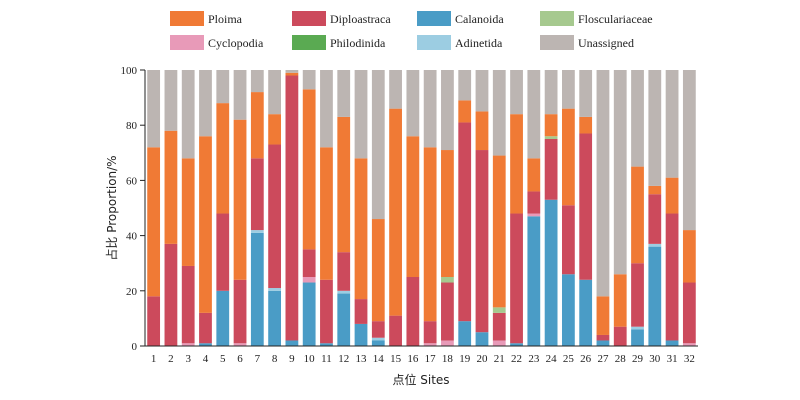  What do you see at coordinates (479, 43) in the screenshot?
I see `legend-label: Adinetida` at bounding box center [479, 43].